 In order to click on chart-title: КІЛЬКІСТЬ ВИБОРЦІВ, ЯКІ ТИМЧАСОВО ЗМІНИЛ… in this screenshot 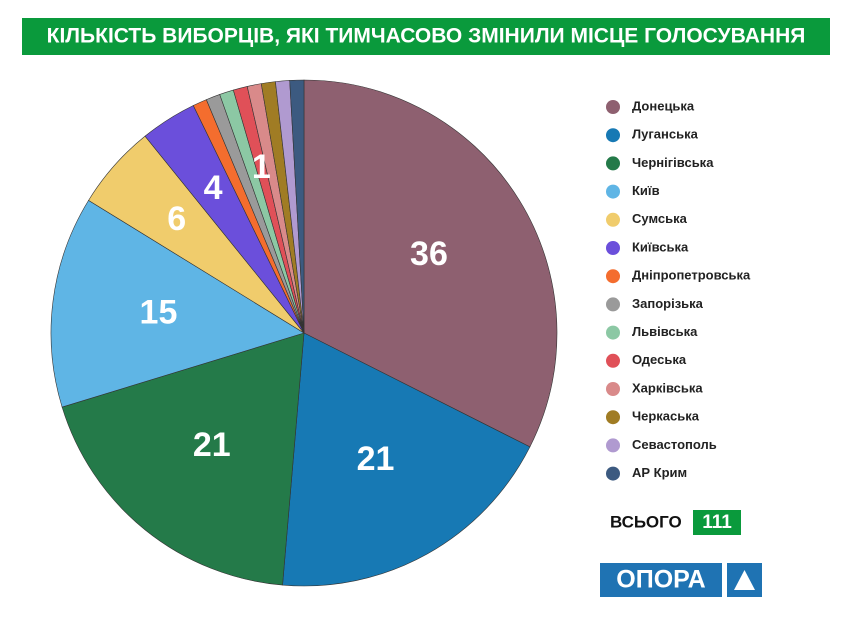, I will do `click(426, 36)`.